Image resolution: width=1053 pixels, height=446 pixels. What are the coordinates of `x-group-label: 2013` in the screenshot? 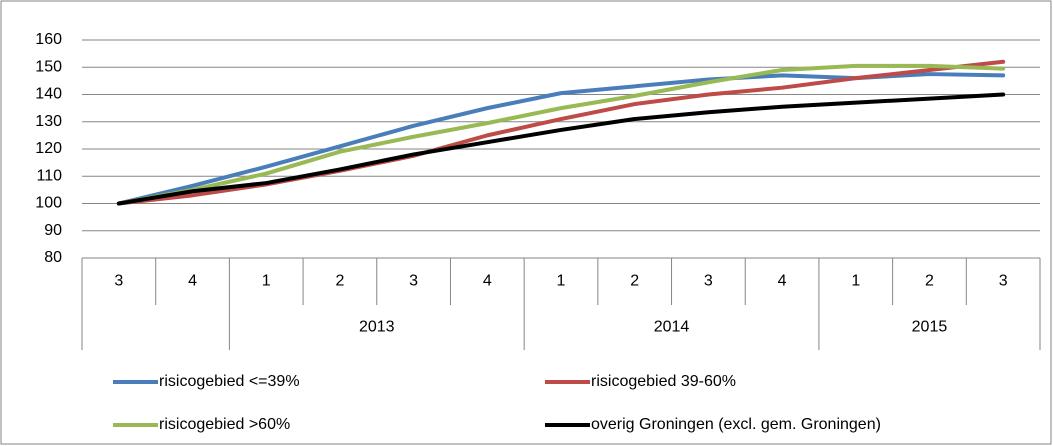 It's located at (377, 327).